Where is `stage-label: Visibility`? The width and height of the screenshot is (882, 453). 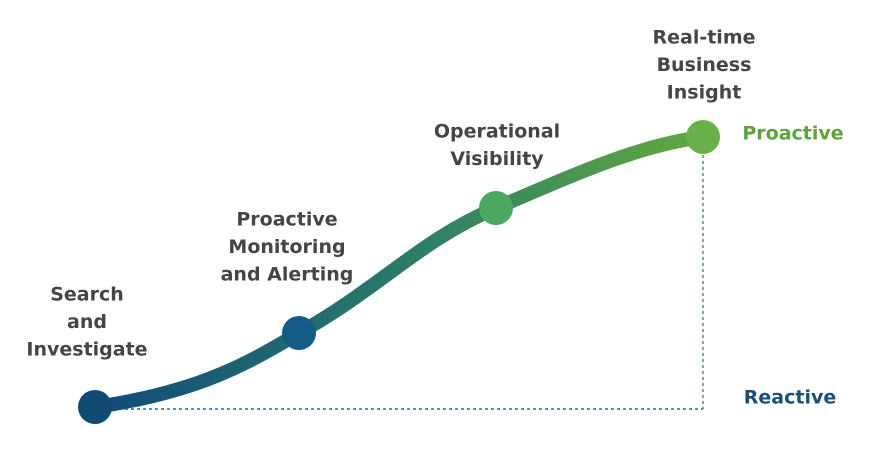 stage-label: Visibility is located at coordinates (497, 159).